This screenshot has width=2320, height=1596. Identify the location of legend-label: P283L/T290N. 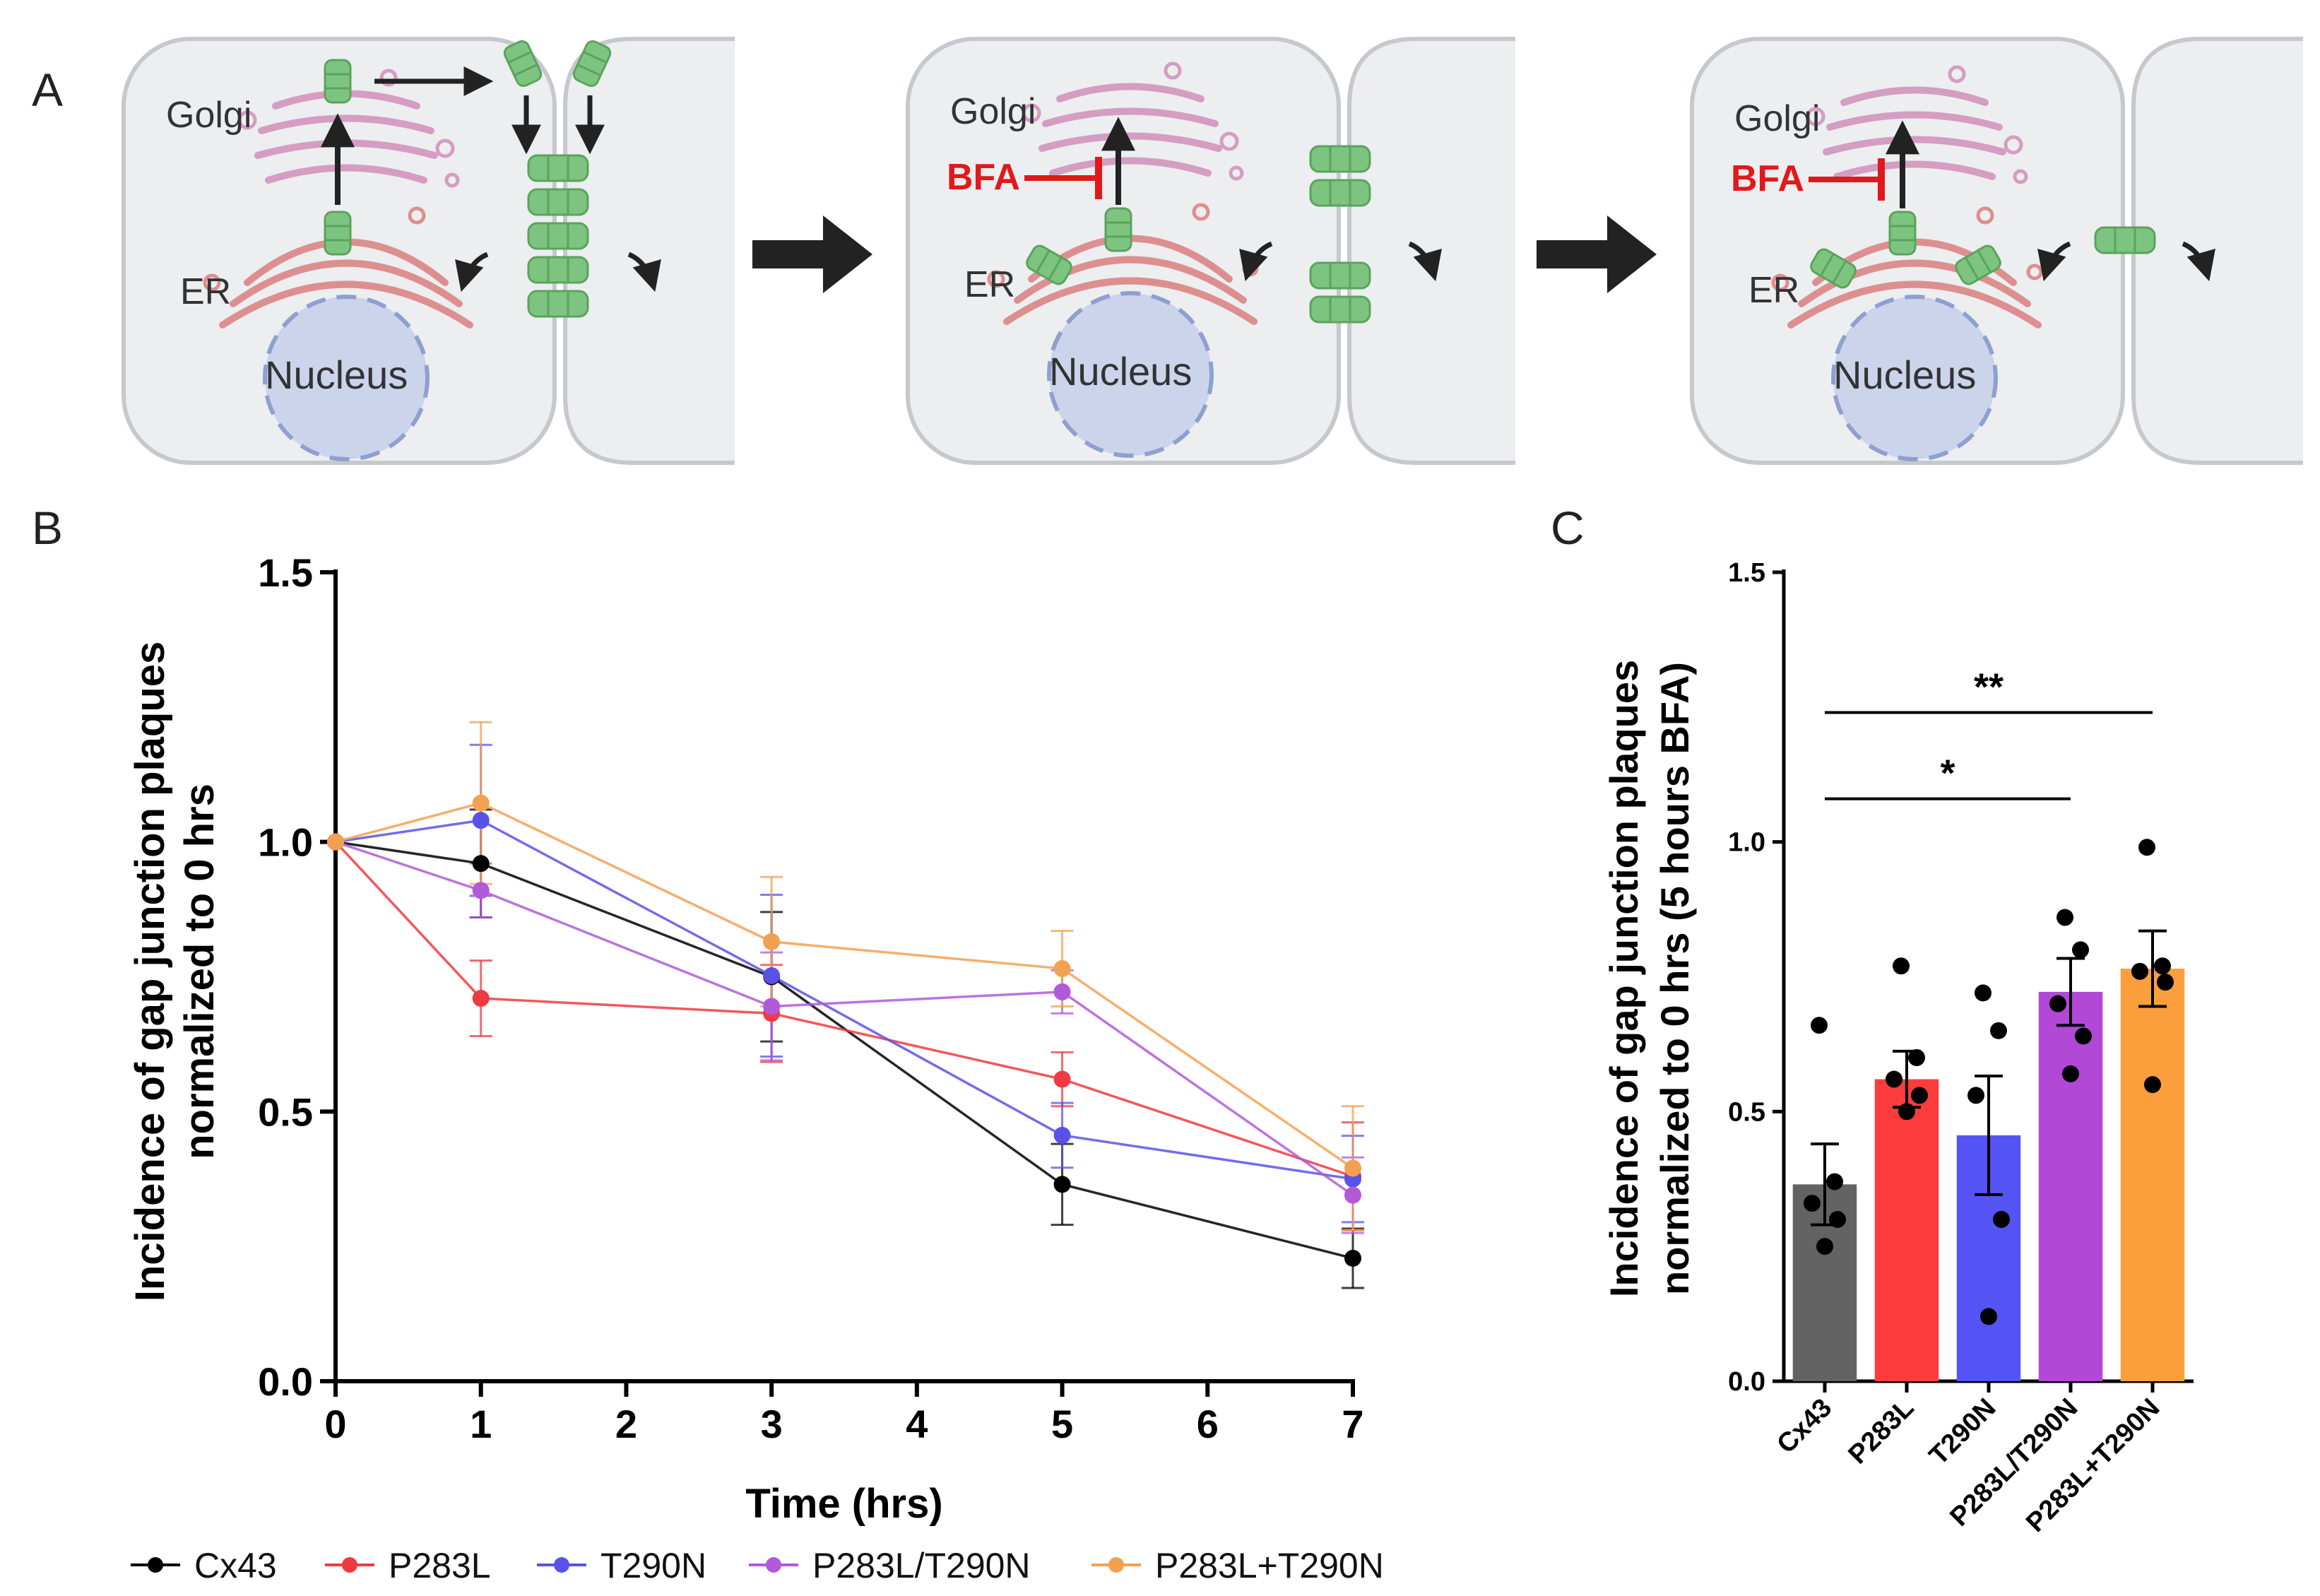
(922, 1566).